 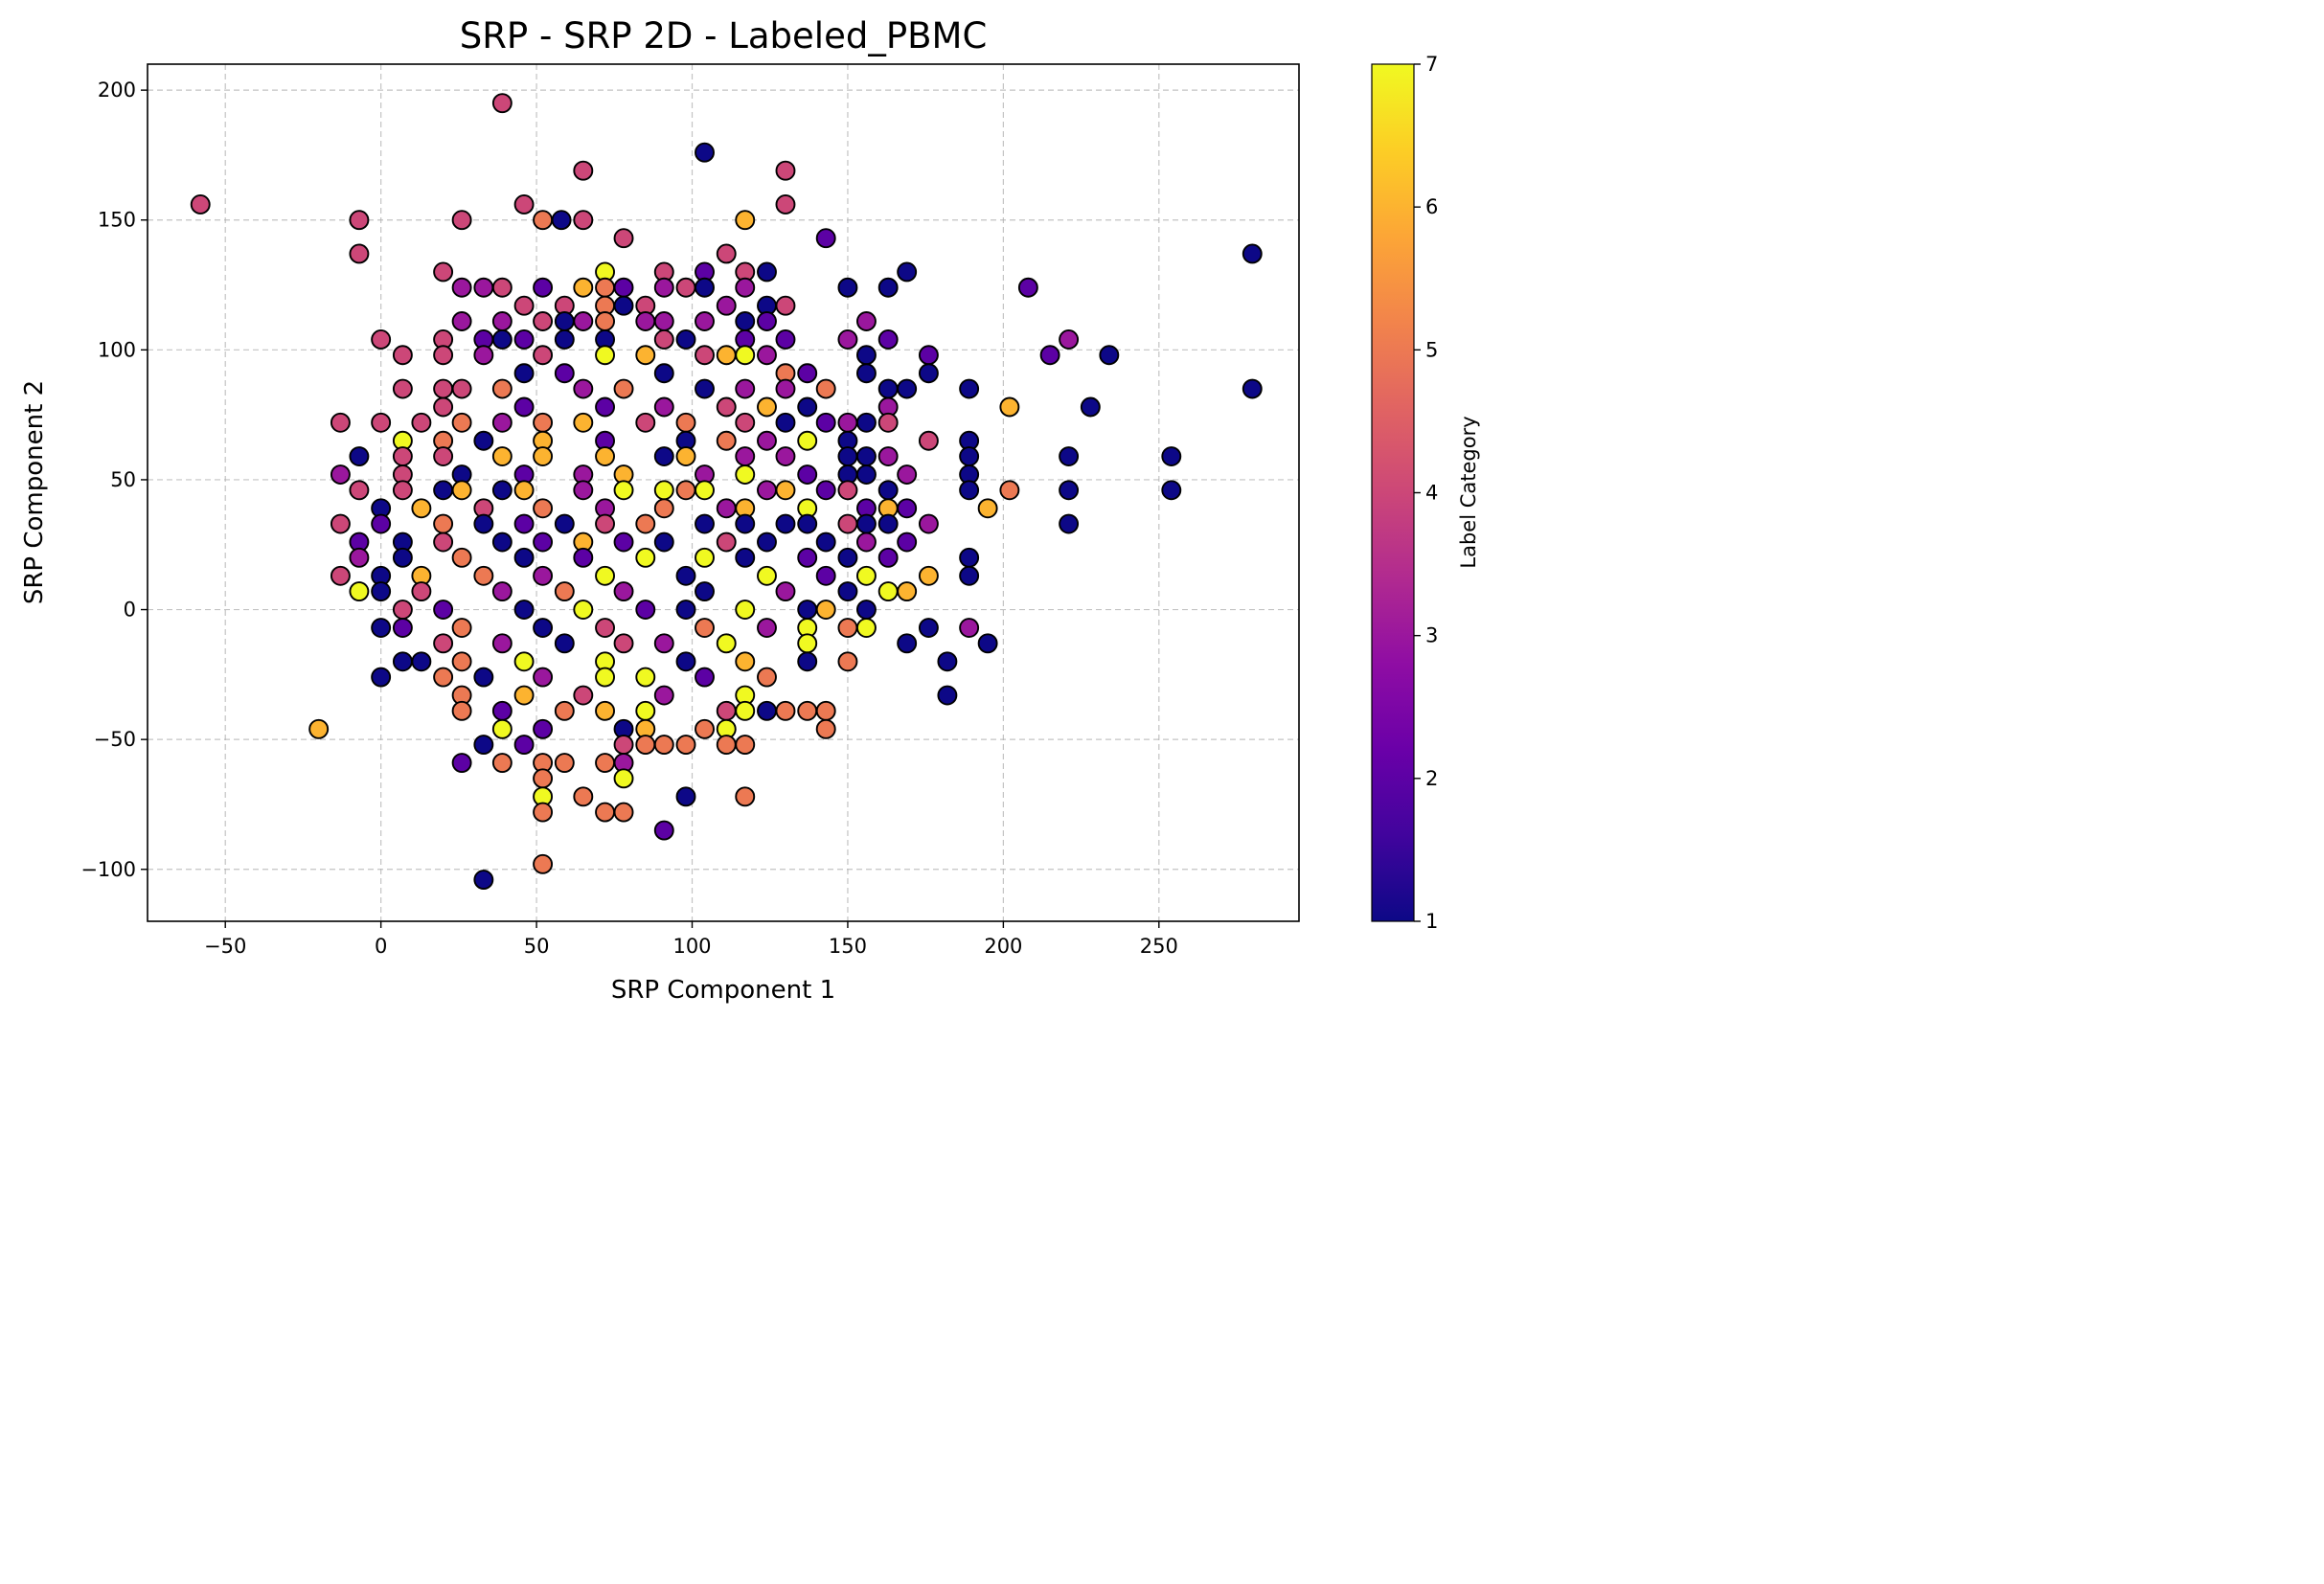 What do you see at coordinates (1431, 778) in the screenshot?
I see `colorbar-tick-label: 2` at bounding box center [1431, 778].